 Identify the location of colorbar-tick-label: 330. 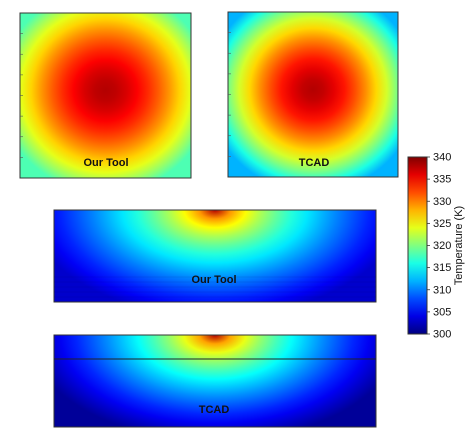
(442, 202).